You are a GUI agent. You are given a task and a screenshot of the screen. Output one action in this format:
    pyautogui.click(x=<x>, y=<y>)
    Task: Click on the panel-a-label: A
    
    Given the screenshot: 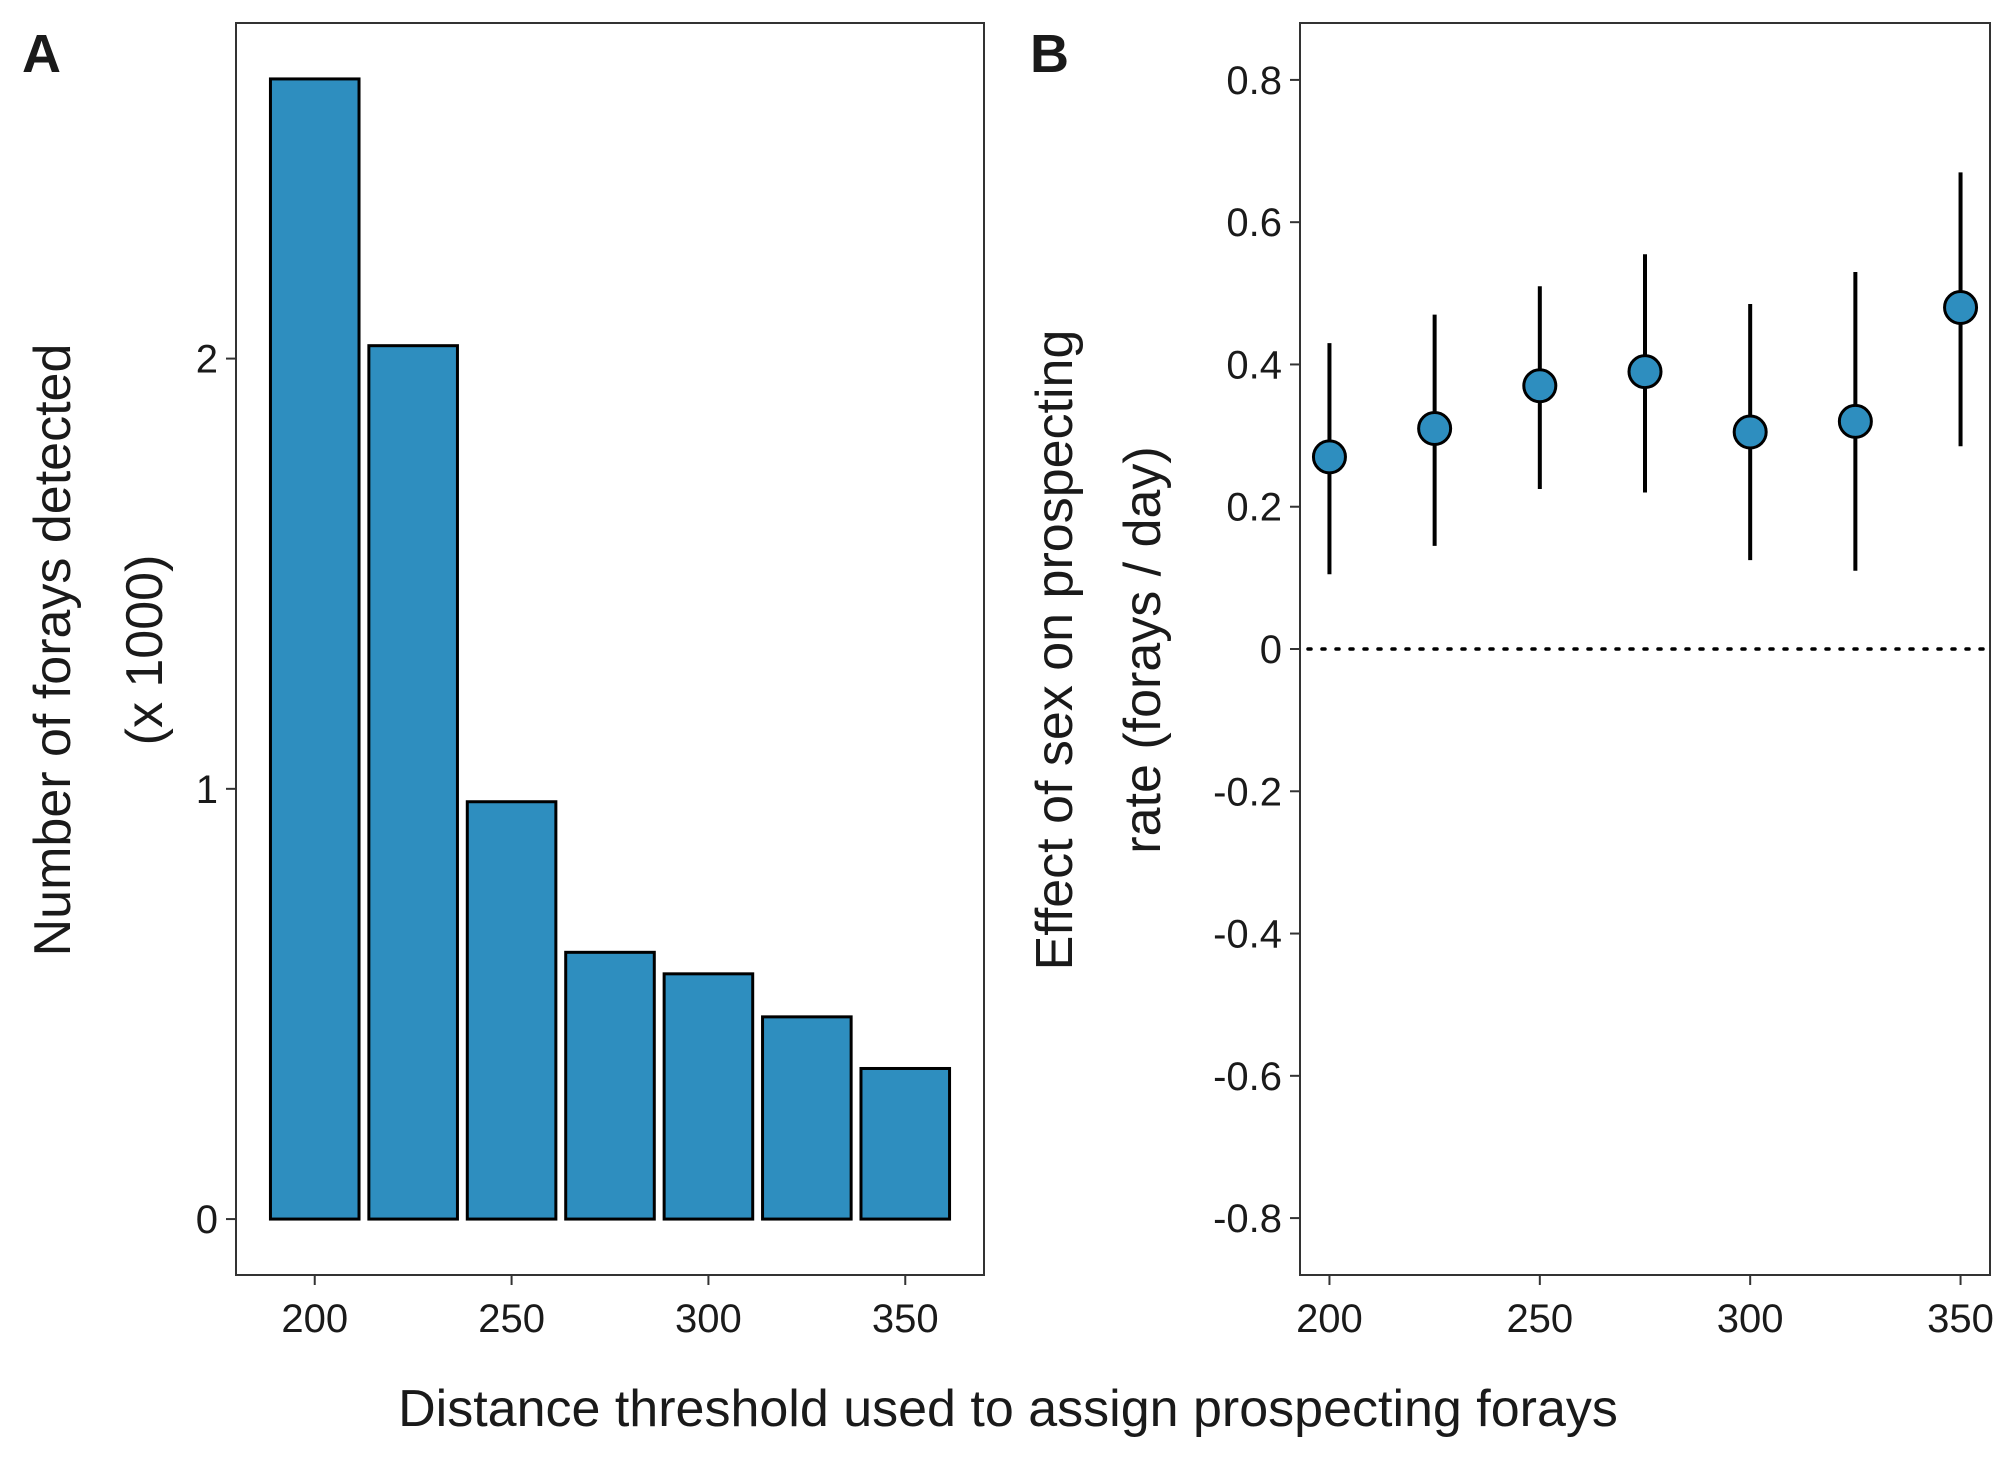 What is the action you would take?
    pyautogui.click(x=41, y=54)
    